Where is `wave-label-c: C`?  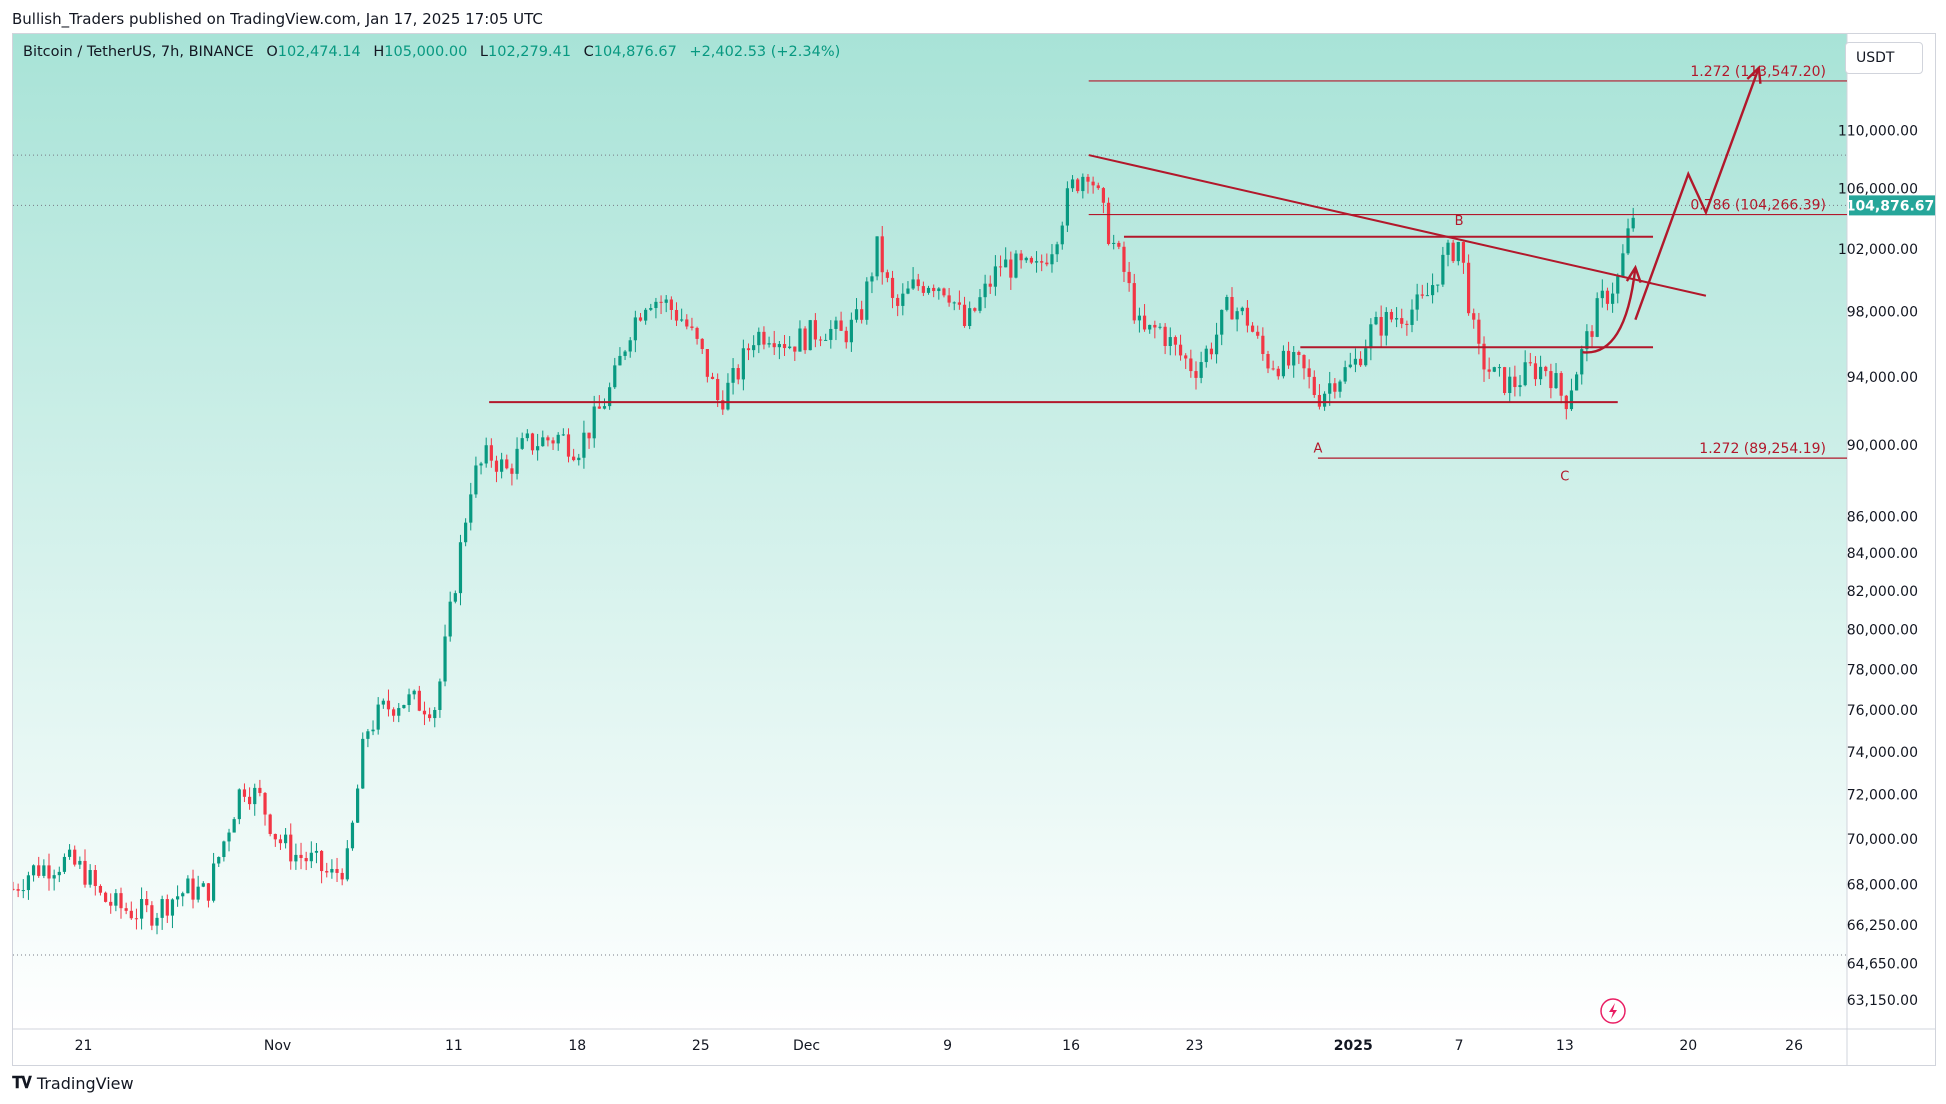 wave-label-c: C is located at coordinates (1564, 477).